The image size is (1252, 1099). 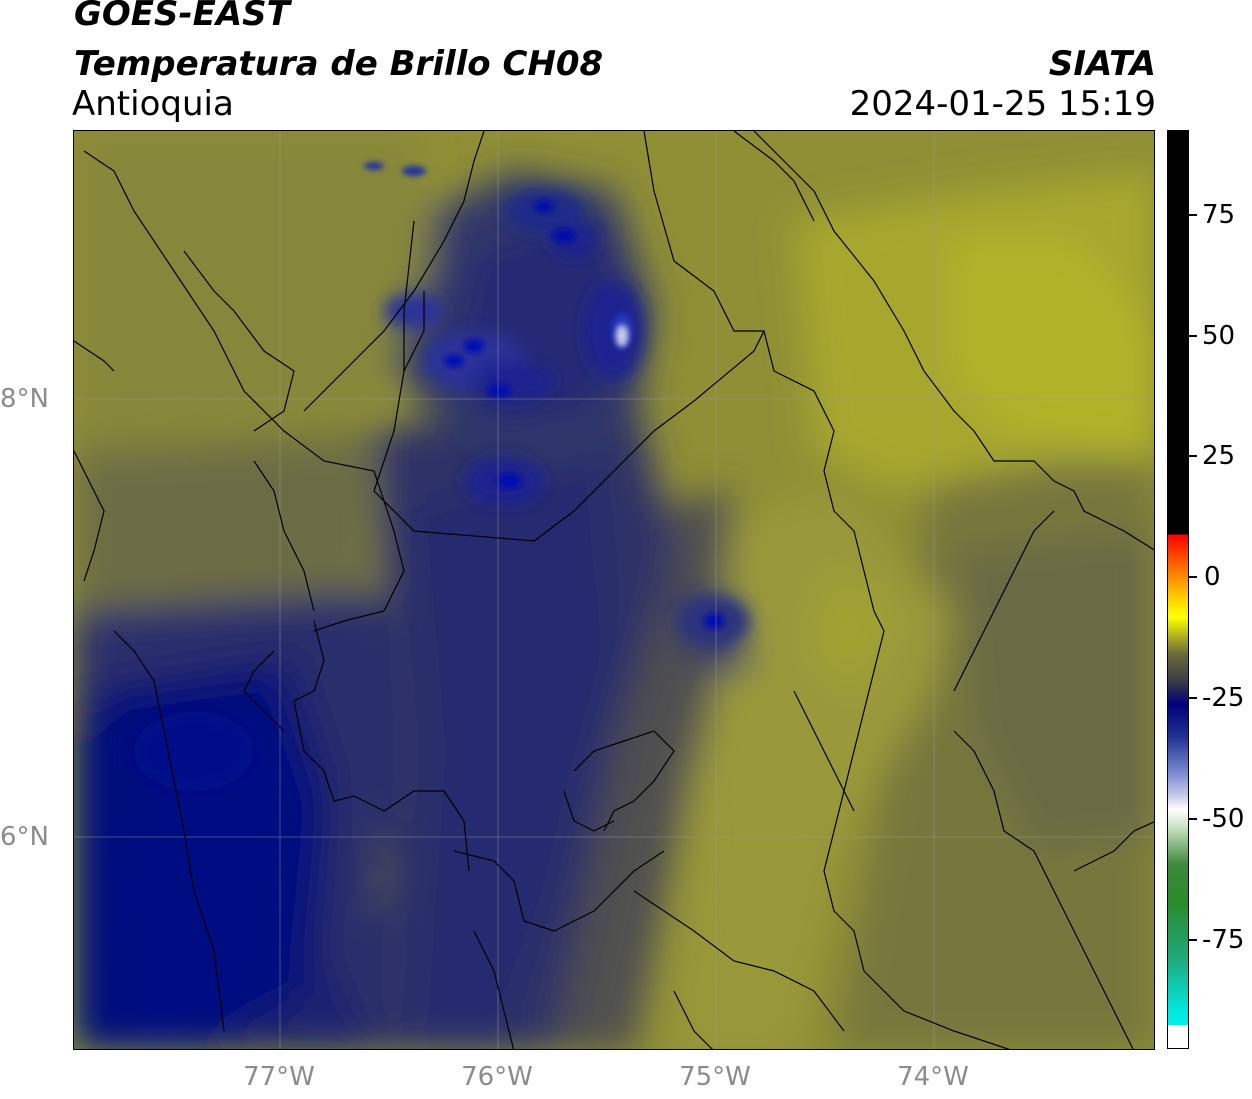 I want to click on product-title: Temperatura de Brillo CH08, so click(x=339, y=64).